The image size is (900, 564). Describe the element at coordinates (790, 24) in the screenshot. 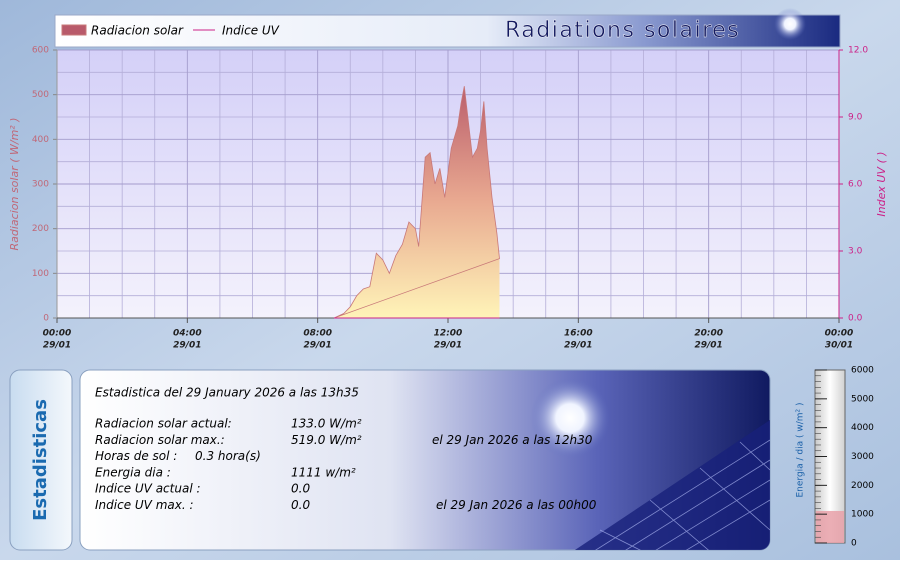

I see `header-sun` at that location.